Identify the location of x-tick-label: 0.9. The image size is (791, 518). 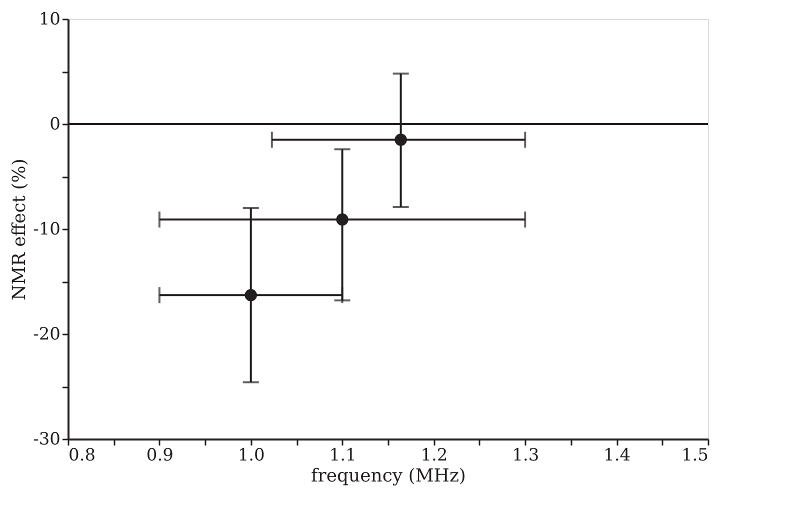
(160, 456).